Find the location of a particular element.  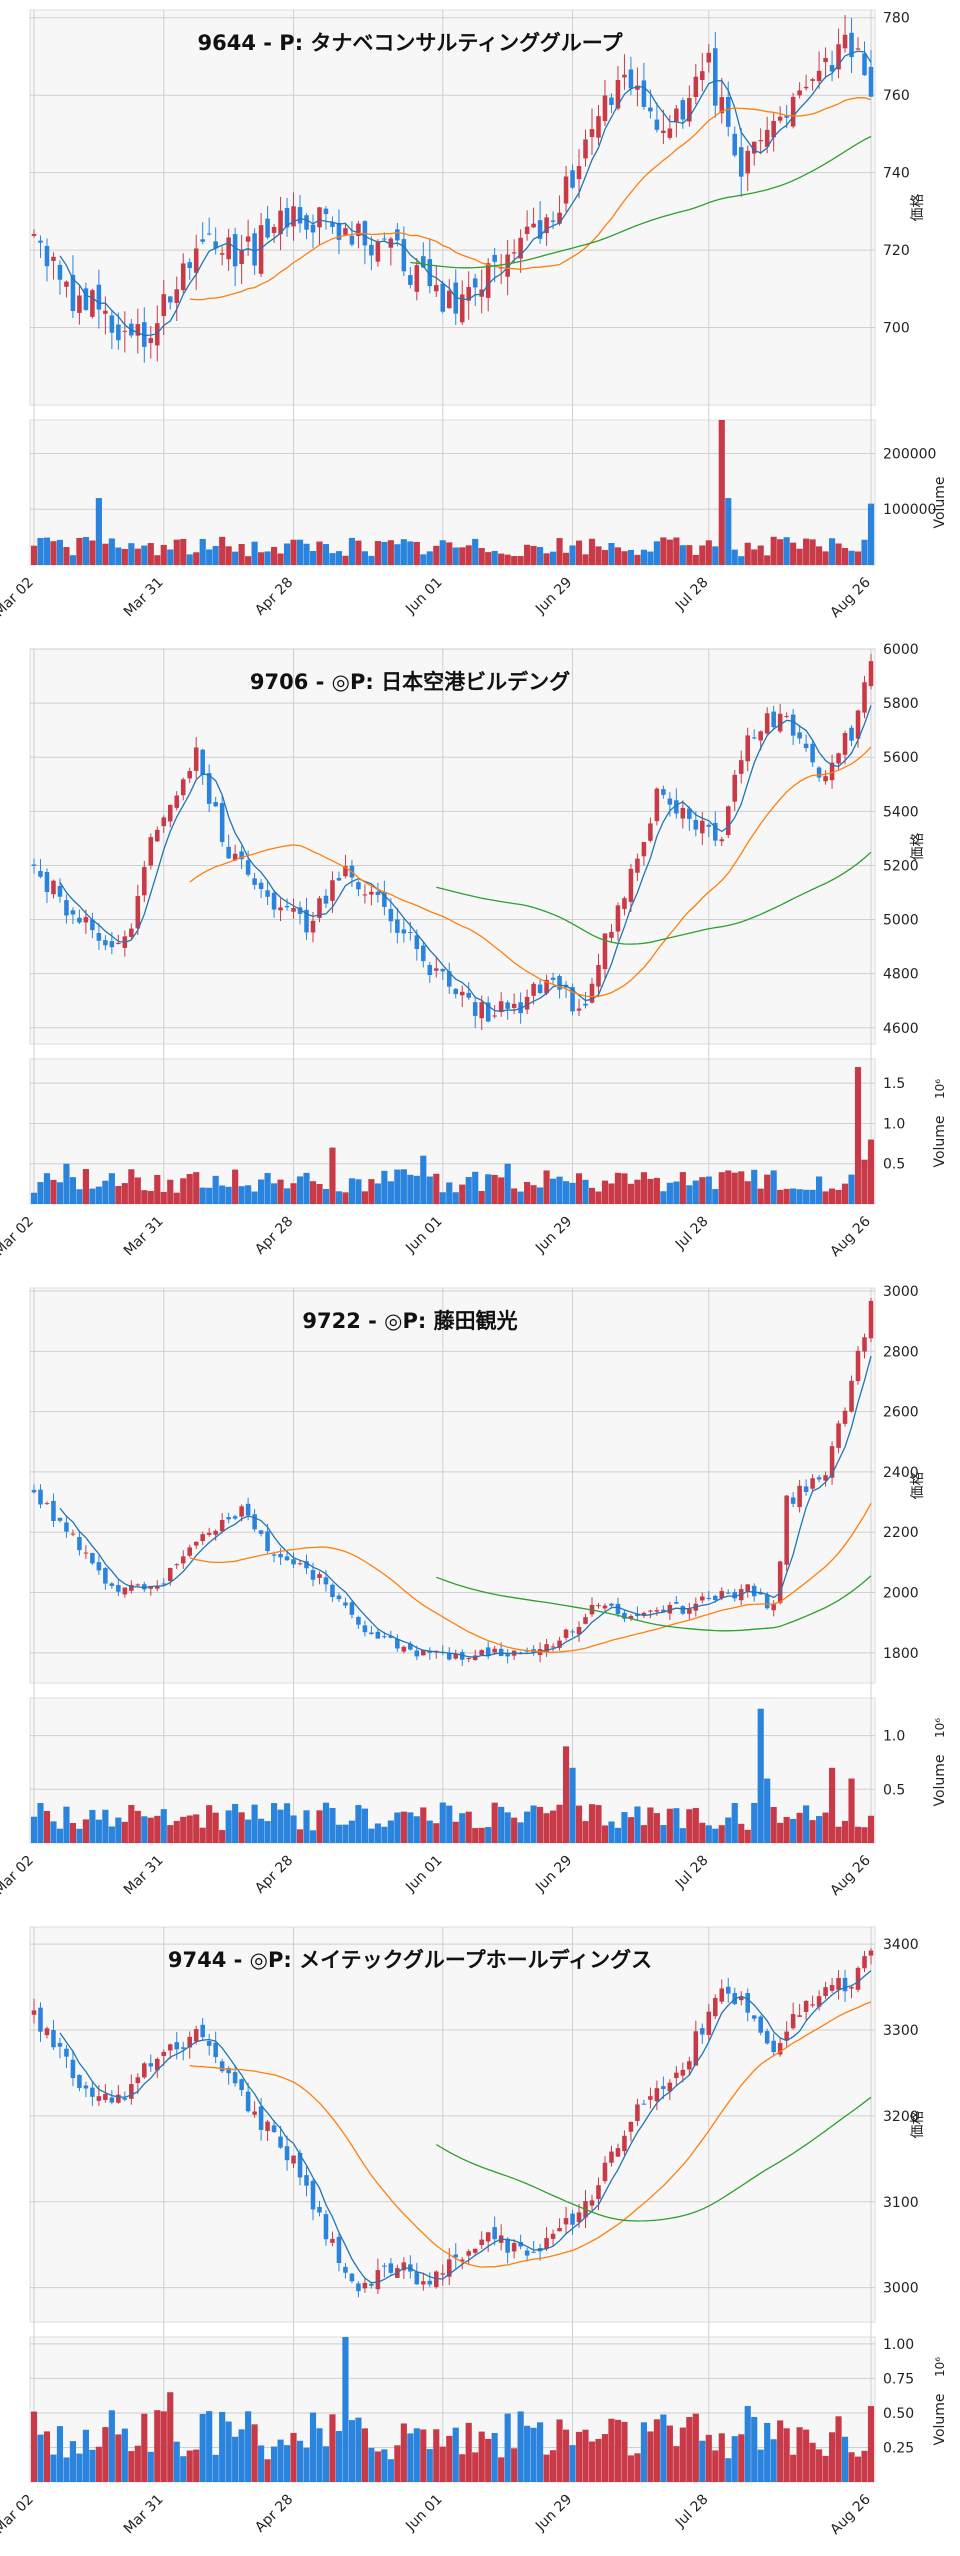

x-tick-label: Jun 01 is located at coordinates (423, 1235).